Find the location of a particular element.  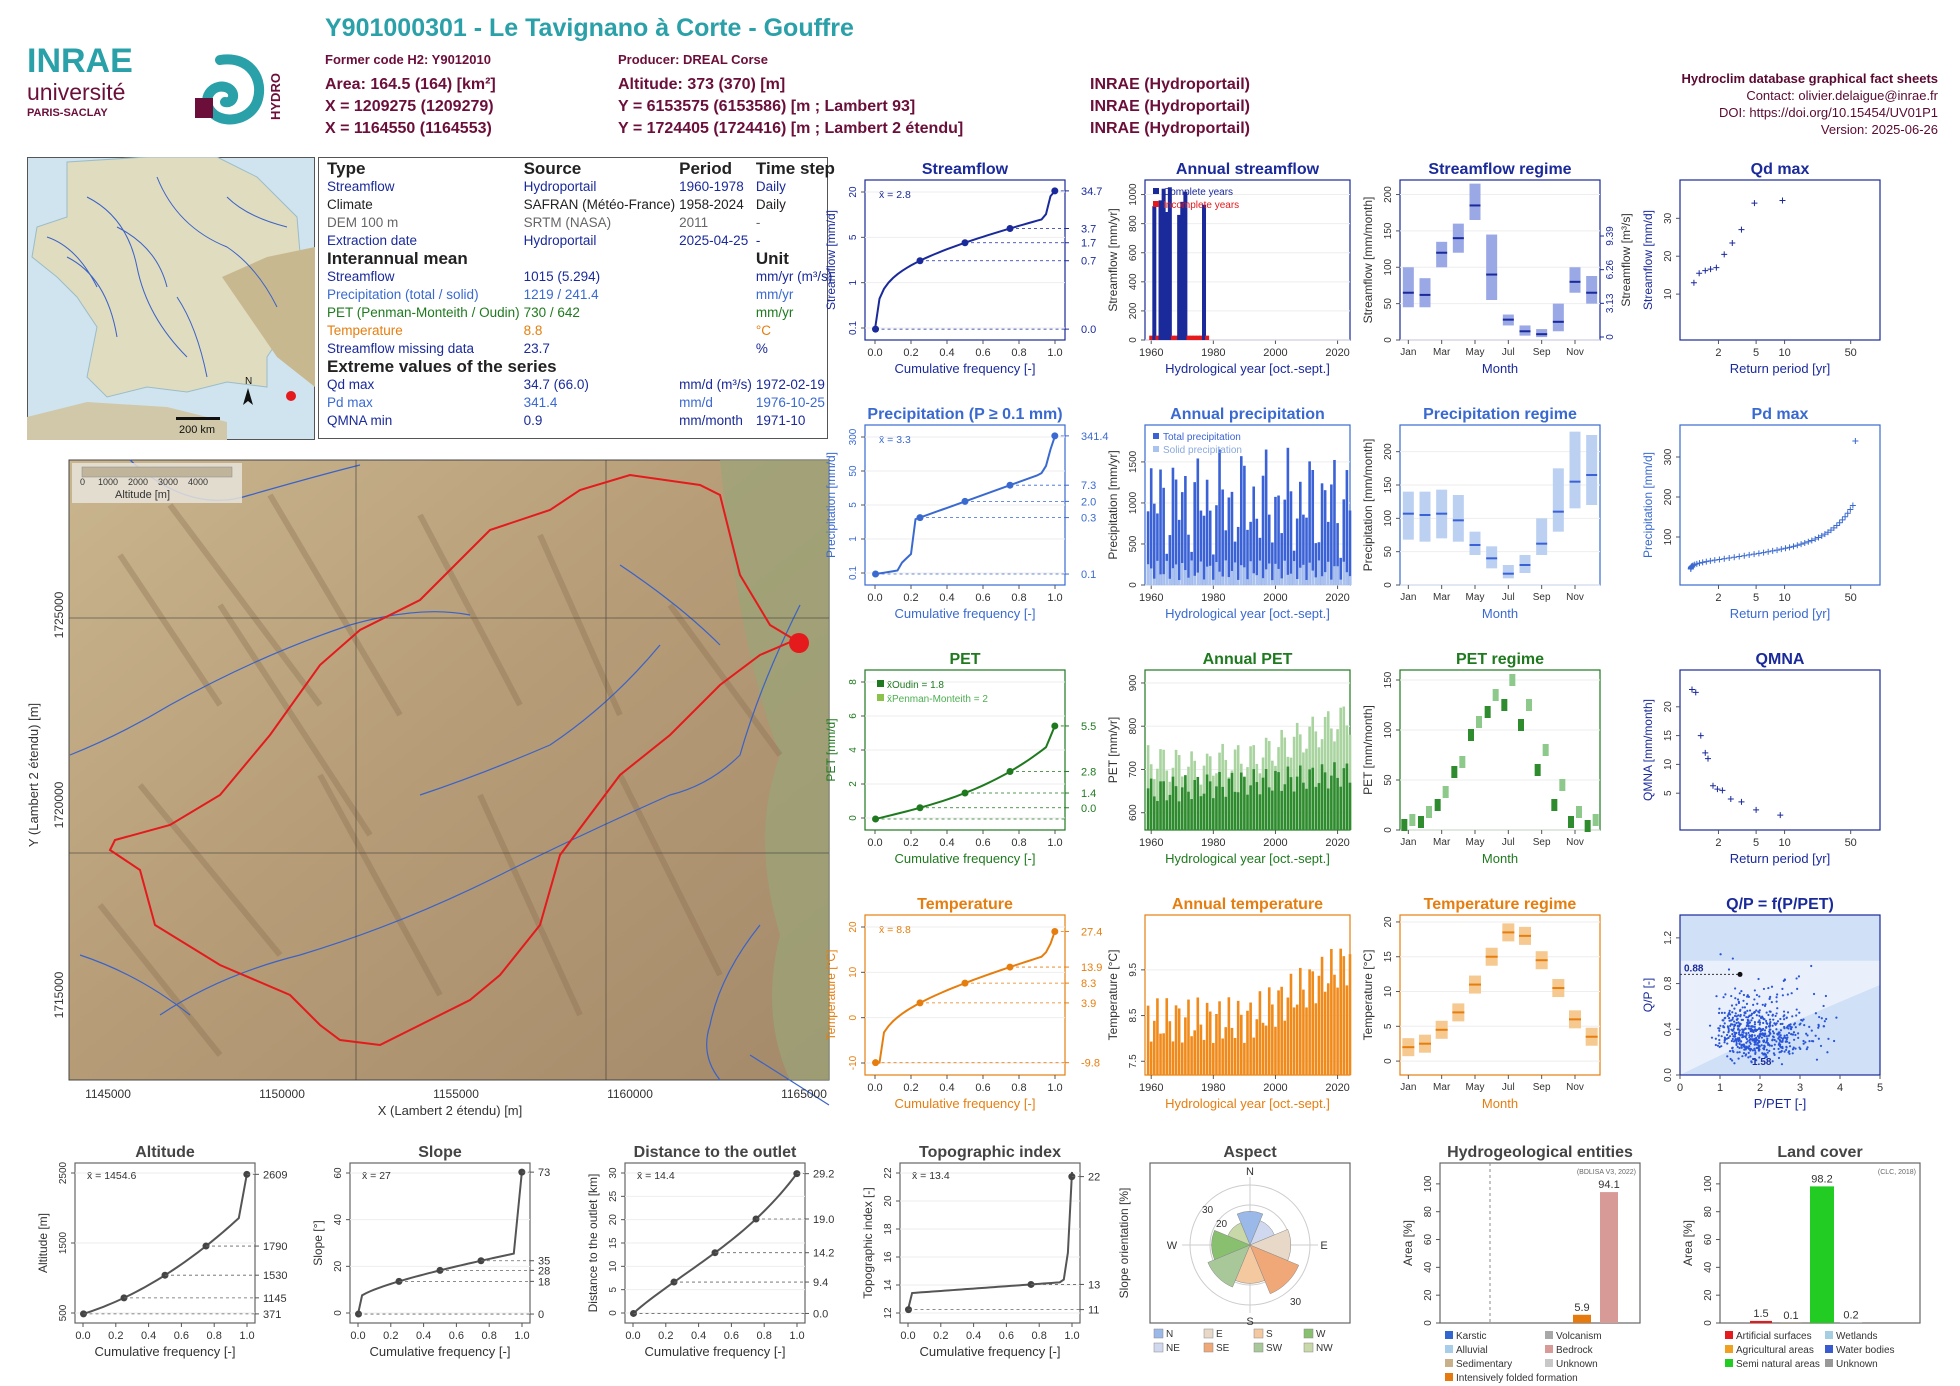

interannual-mean-header: Interannual mean is located at coordinates (397, 258).